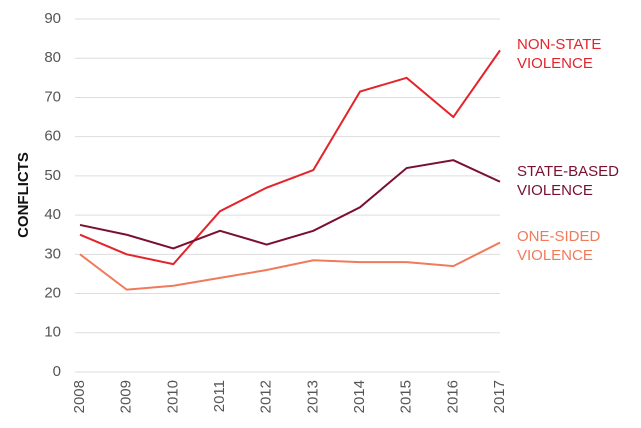 The image size is (641, 428). What do you see at coordinates (52, 253) in the screenshot?
I see `y-tick-label: 30` at bounding box center [52, 253].